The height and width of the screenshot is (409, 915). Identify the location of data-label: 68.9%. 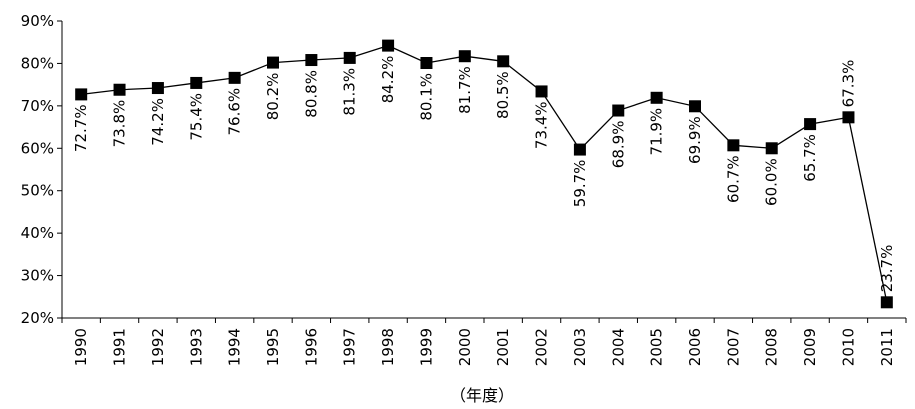
(618, 145).